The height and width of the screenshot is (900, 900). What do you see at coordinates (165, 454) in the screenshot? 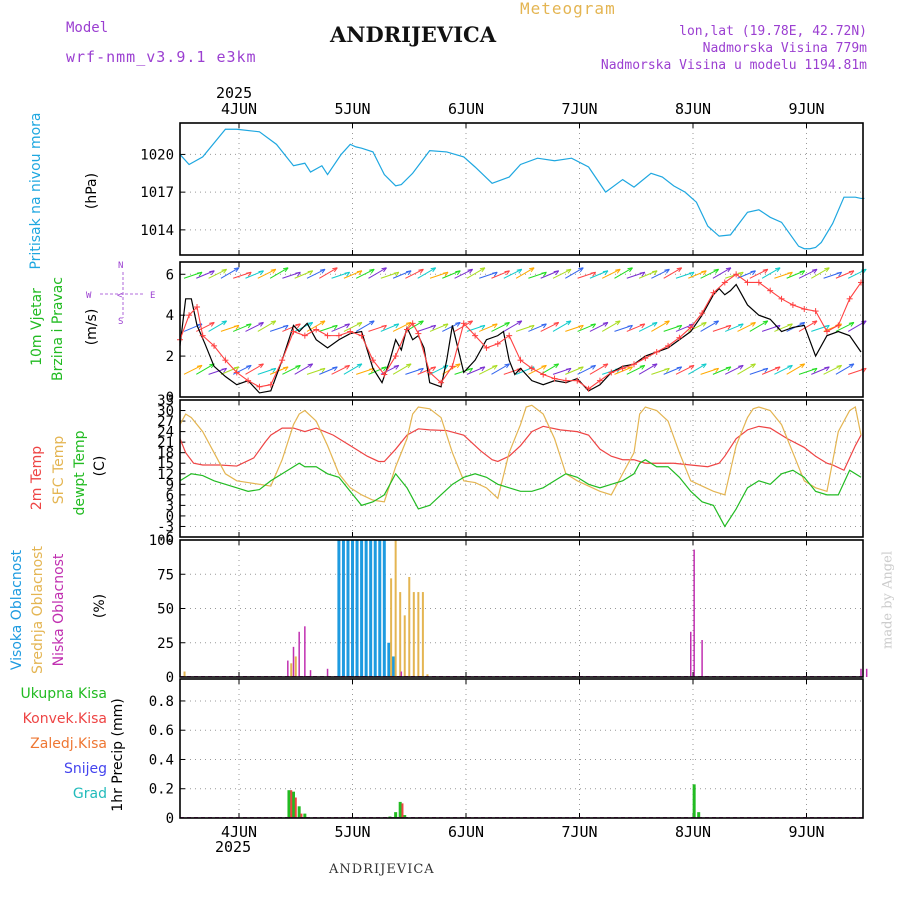
I see `y-tick-label: 18` at bounding box center [165, 454].